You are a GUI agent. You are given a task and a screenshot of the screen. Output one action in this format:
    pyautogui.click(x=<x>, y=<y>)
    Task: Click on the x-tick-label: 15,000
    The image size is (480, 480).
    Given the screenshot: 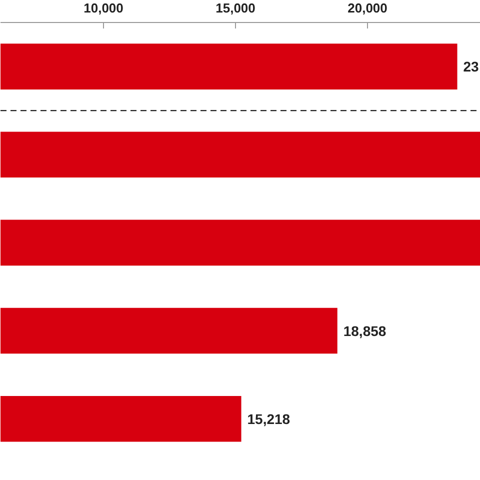 What is the action you would take?
    pyautogui.click(x=236, y=8)
    